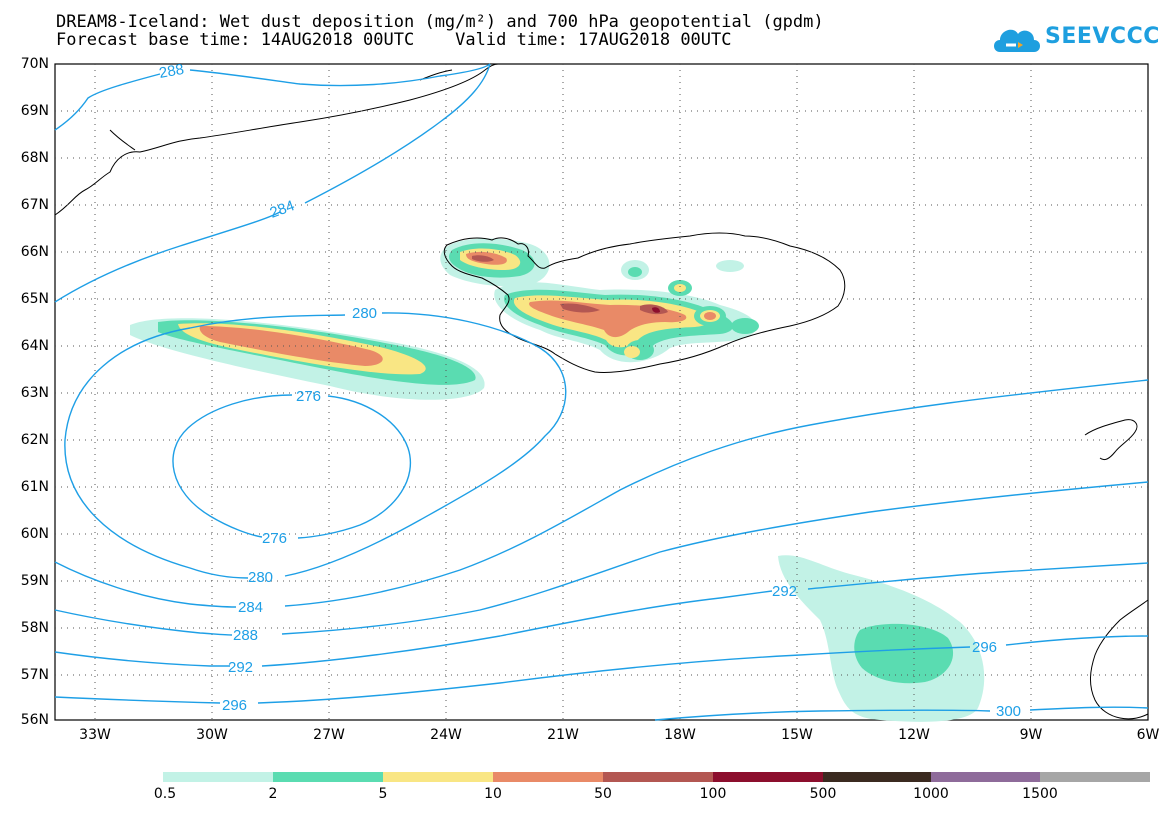  Describe the element at coordinates (165, 794) in the screenshot. I see `colorbar-label: 0.5` at that location.